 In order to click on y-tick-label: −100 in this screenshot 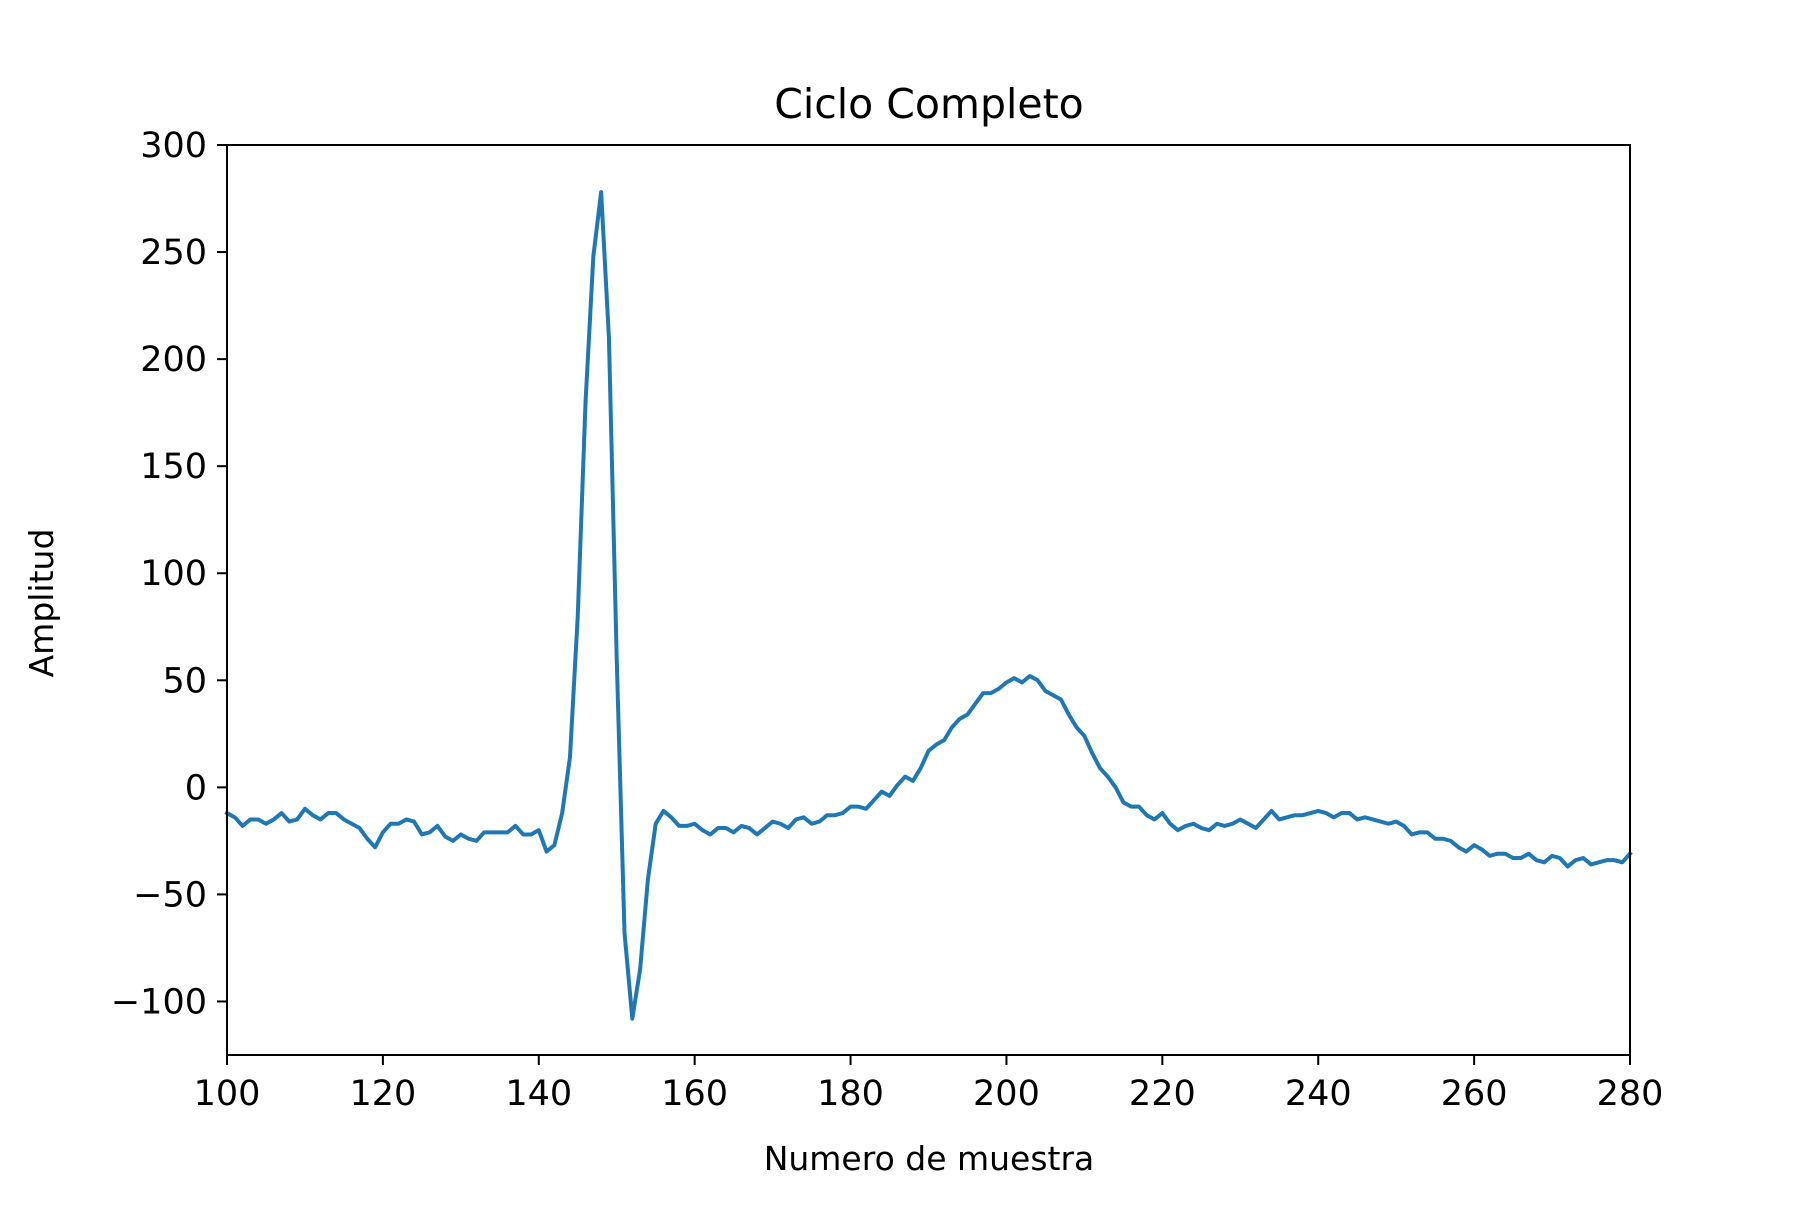, I will do `click(159, 1002)`.